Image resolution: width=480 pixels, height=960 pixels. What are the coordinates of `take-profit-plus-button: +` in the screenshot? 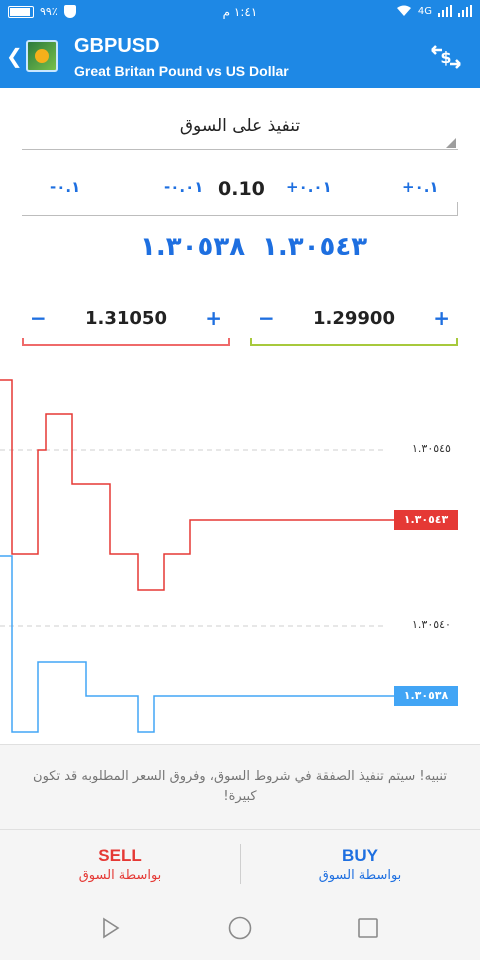 It's located at (441, 318).